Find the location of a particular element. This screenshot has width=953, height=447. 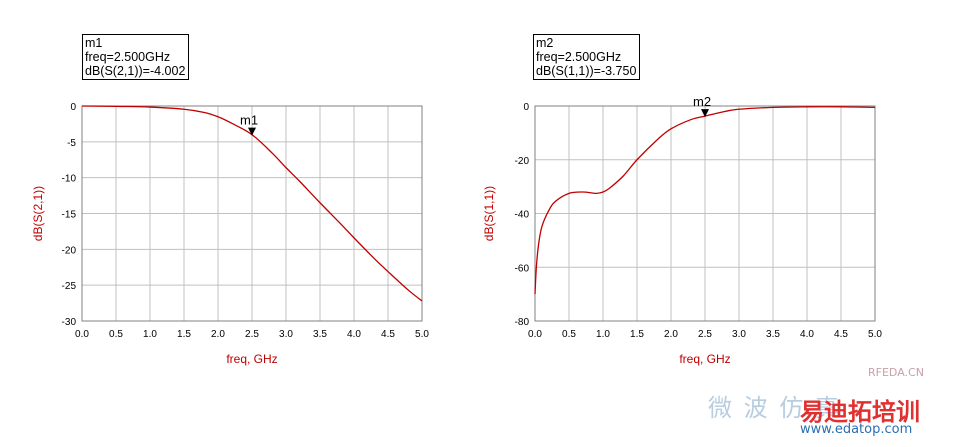

marker-triangle-m1 is located at coordinates (252, 131).